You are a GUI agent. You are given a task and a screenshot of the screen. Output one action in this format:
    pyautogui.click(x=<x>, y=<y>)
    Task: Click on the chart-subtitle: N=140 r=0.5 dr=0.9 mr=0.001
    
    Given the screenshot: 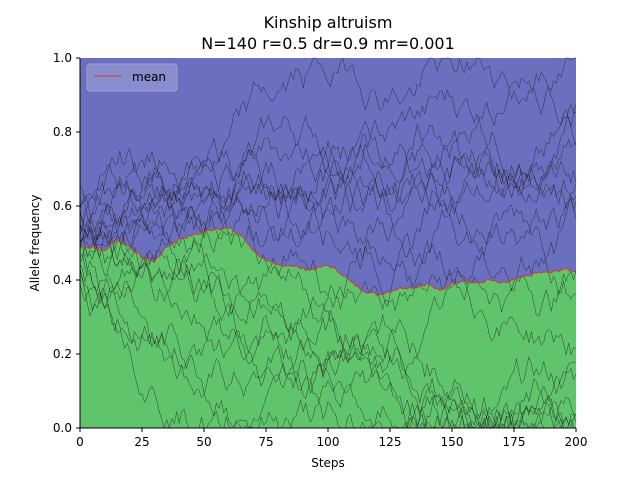 What is the action you would take?
    pyautogui.click(x=328, y=43)
    